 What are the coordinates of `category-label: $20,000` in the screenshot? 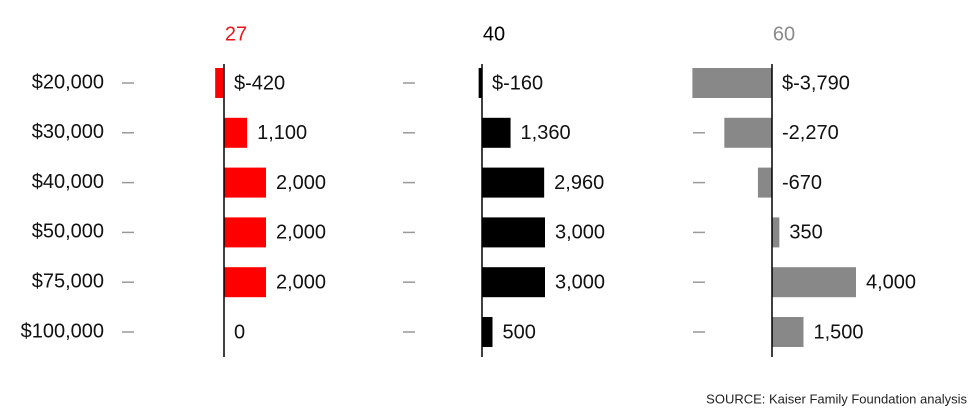 It's located at (68, 82).